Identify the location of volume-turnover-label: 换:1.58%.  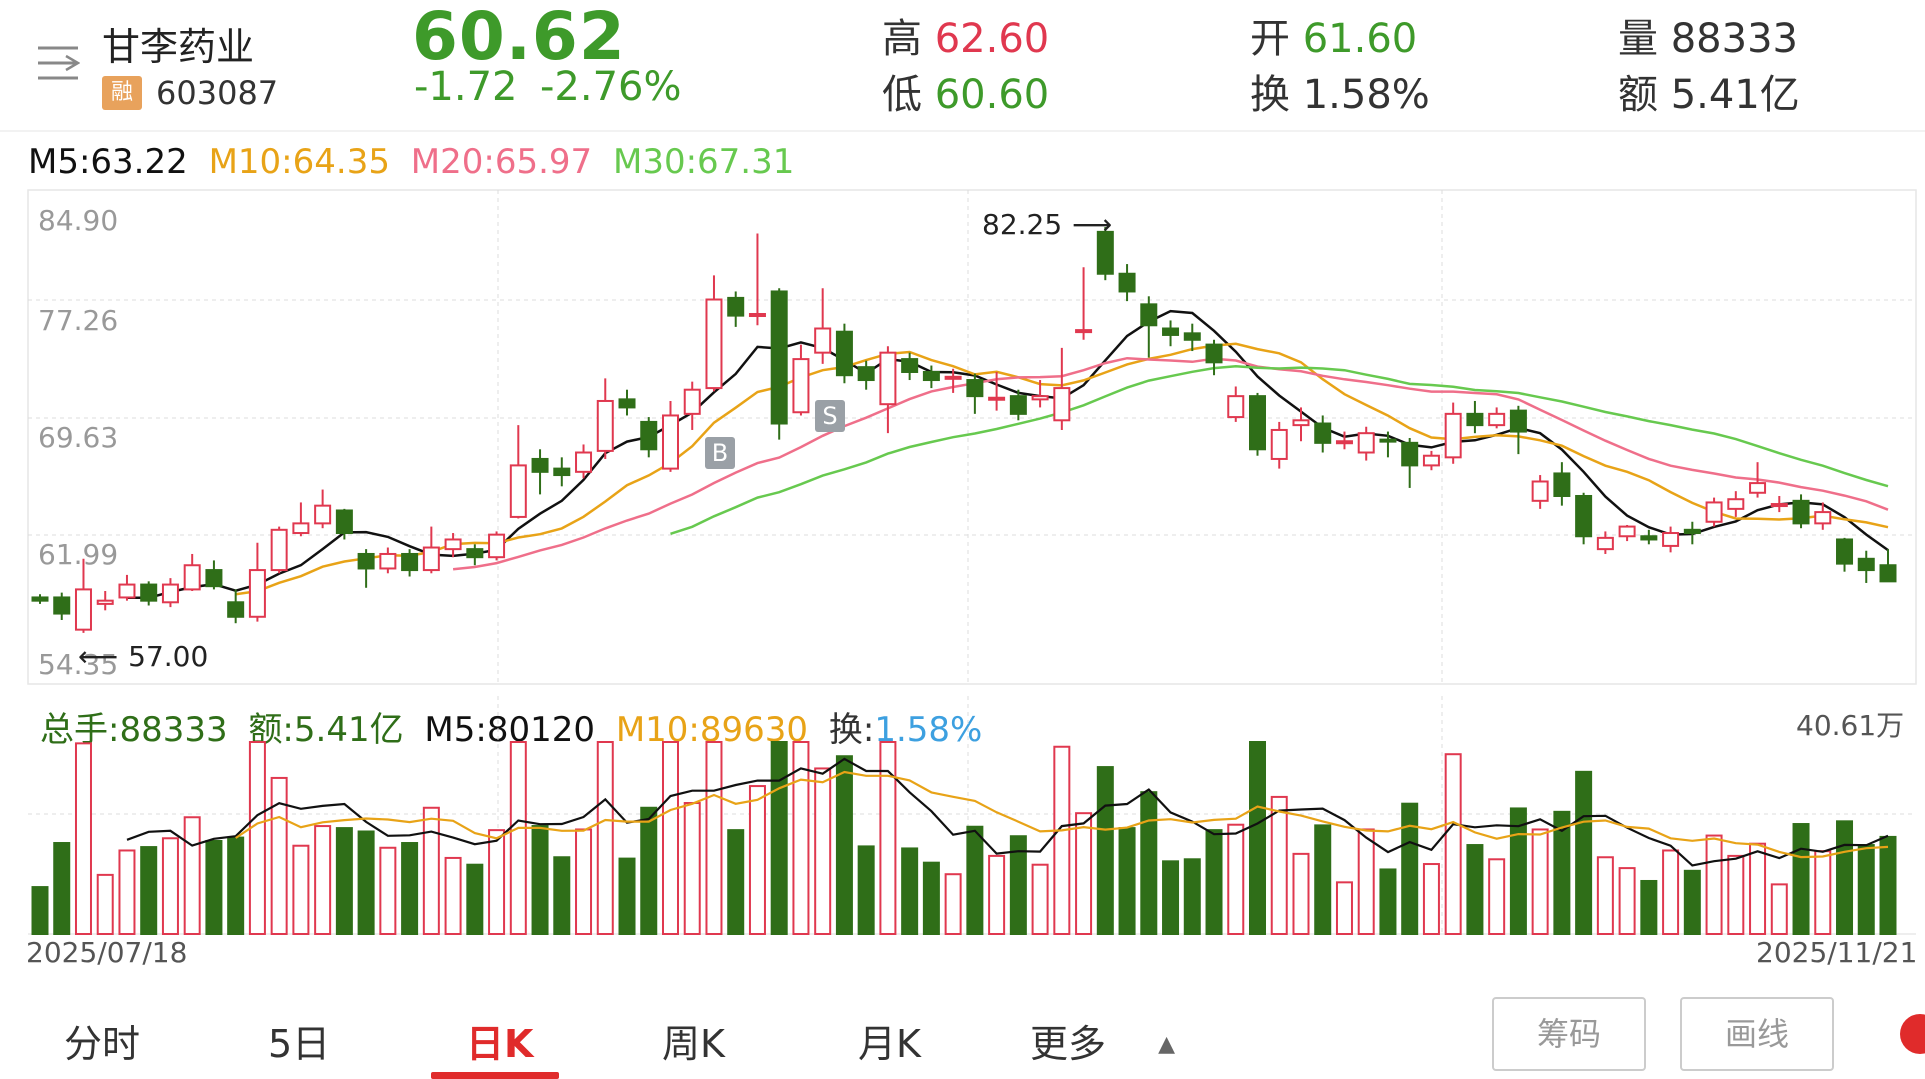
(905, 730).